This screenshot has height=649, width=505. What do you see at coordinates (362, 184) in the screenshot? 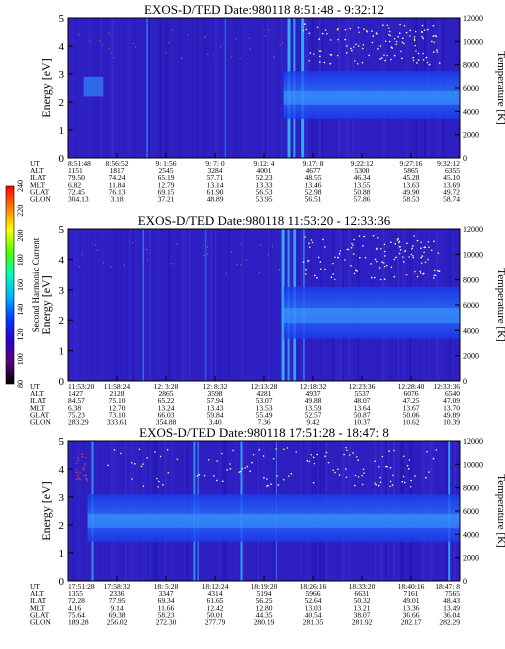
I see `ephemeris-value: 13.55` at bounding box center [362, 184].